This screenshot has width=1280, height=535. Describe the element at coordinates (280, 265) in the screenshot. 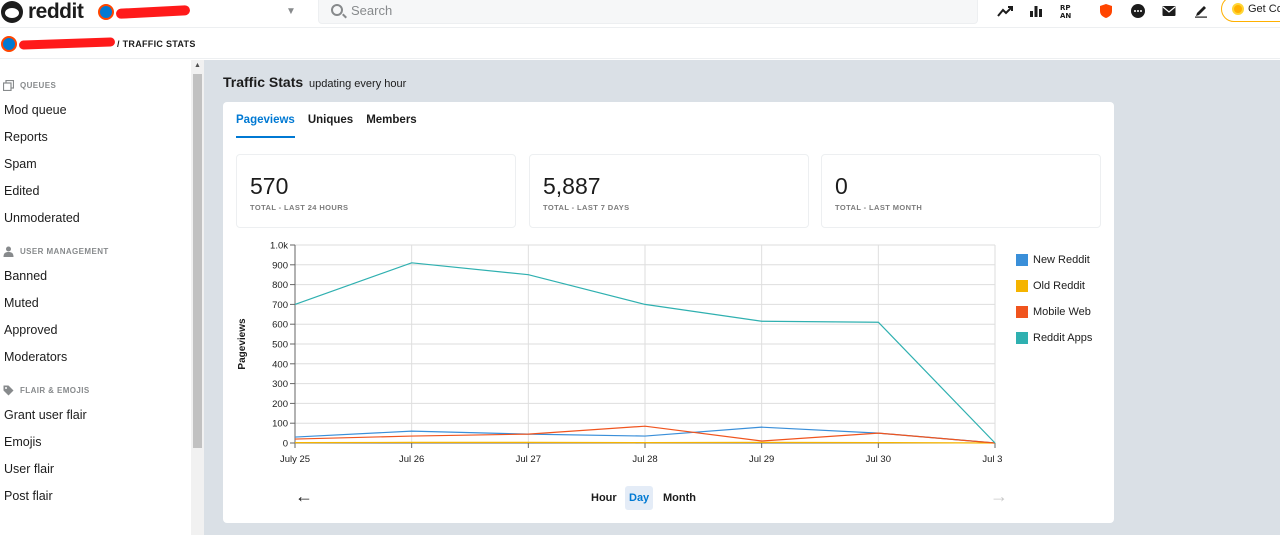

I see `y-tick-label: 900` at that location.